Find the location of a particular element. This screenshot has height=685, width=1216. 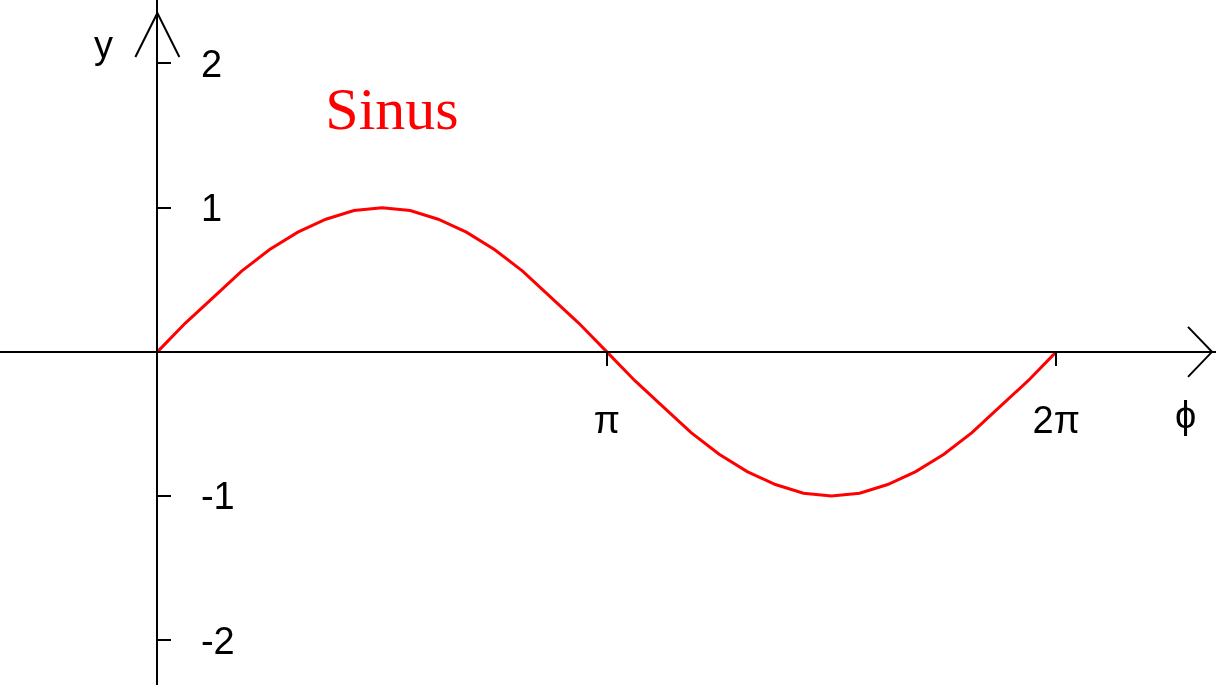

y-tick-label: -1 is located at coordinates (217, 496).